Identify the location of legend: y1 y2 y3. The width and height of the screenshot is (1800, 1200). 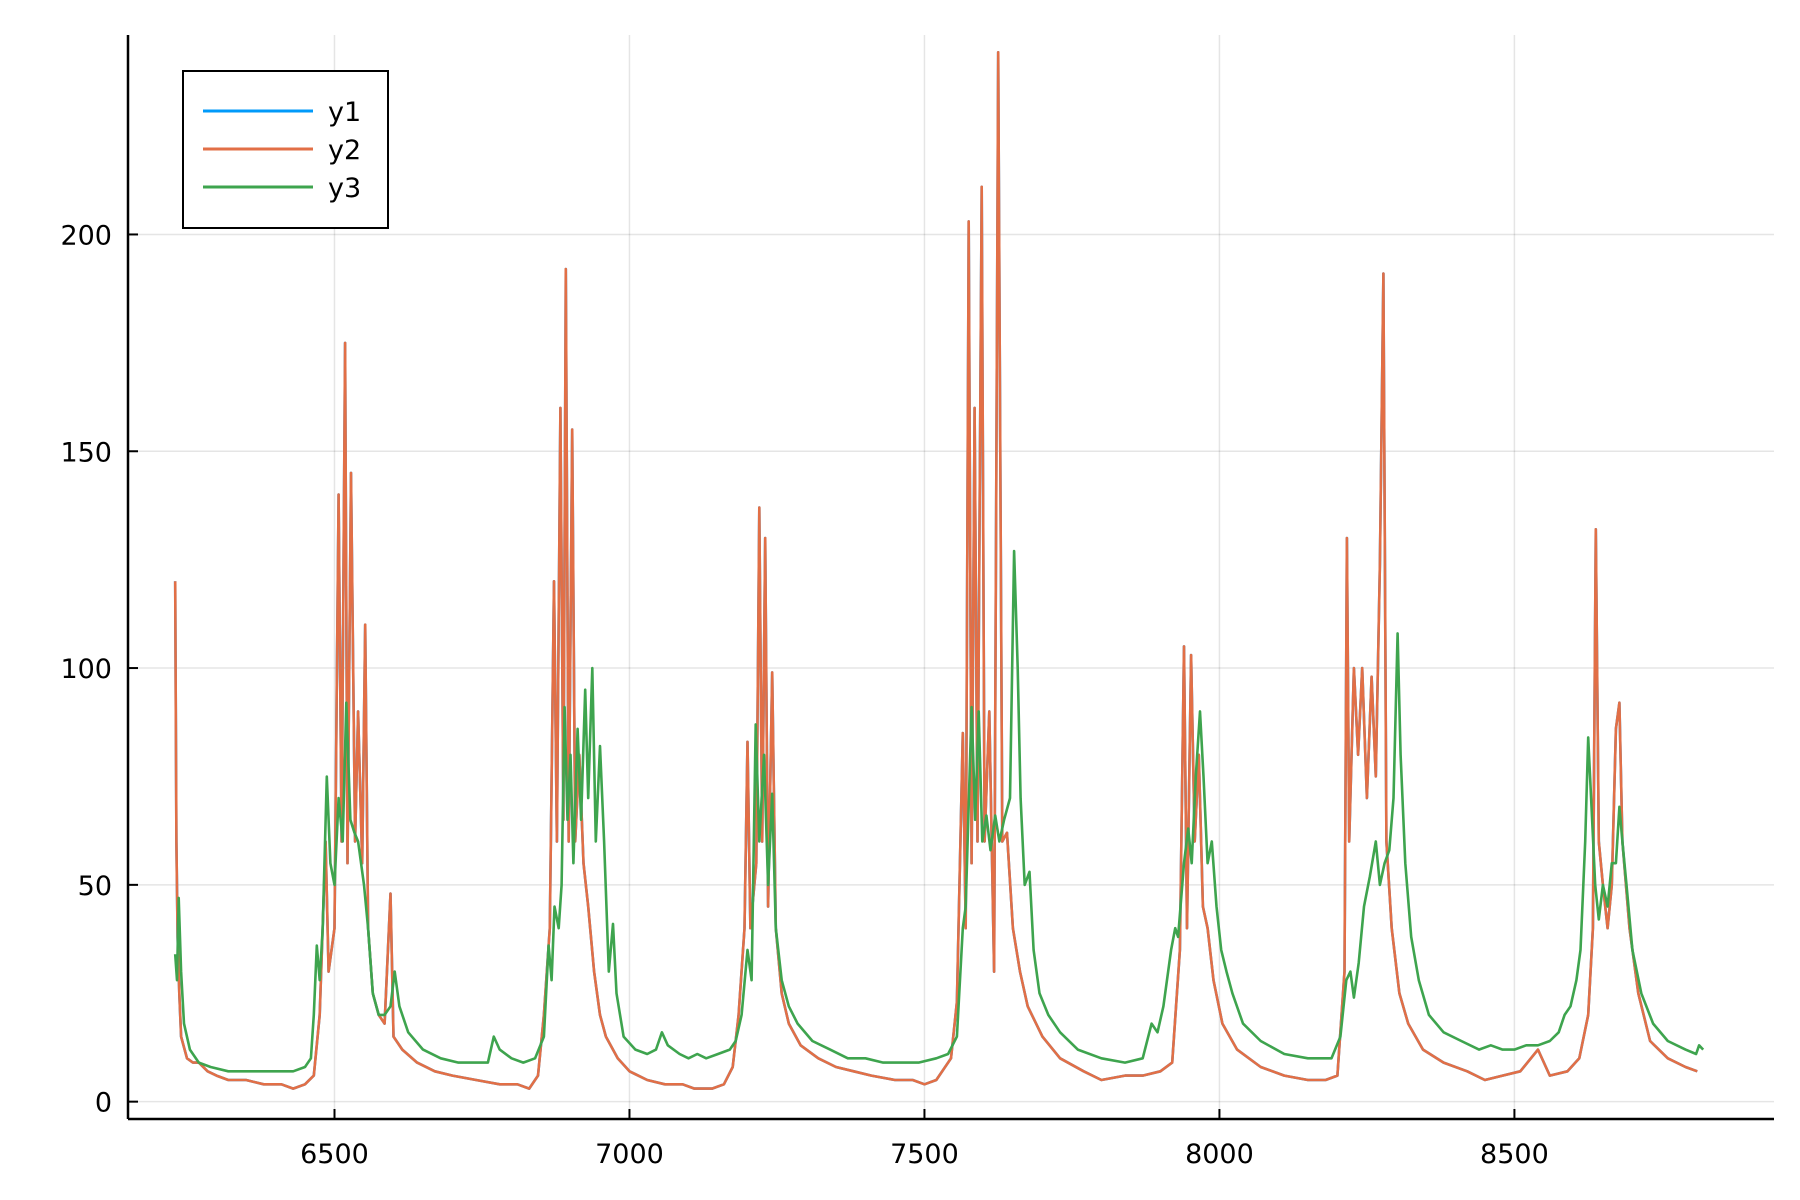
(285, 149).